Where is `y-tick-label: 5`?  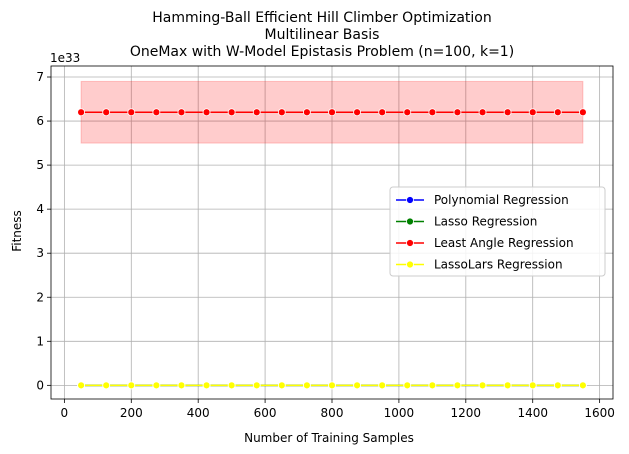 y-tick-label: 5 is located at coordinates (40, 165).